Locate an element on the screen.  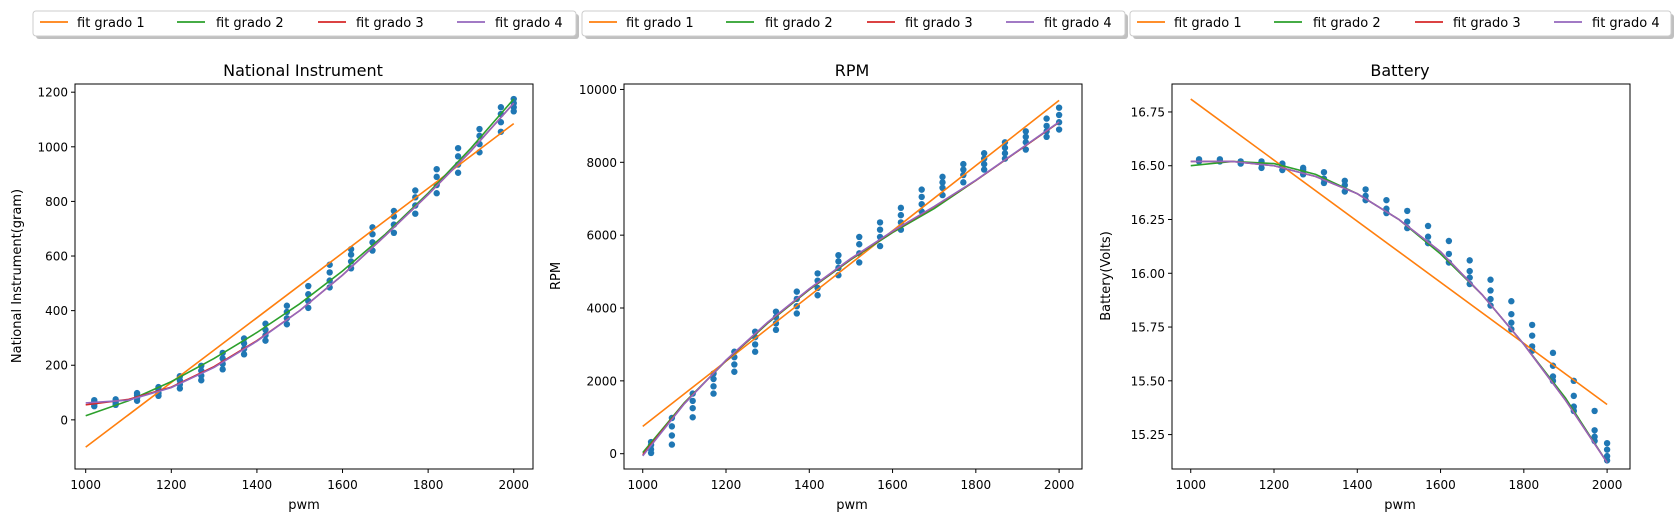
y-tick-label: 10000 is located at coordinates (598, 90).